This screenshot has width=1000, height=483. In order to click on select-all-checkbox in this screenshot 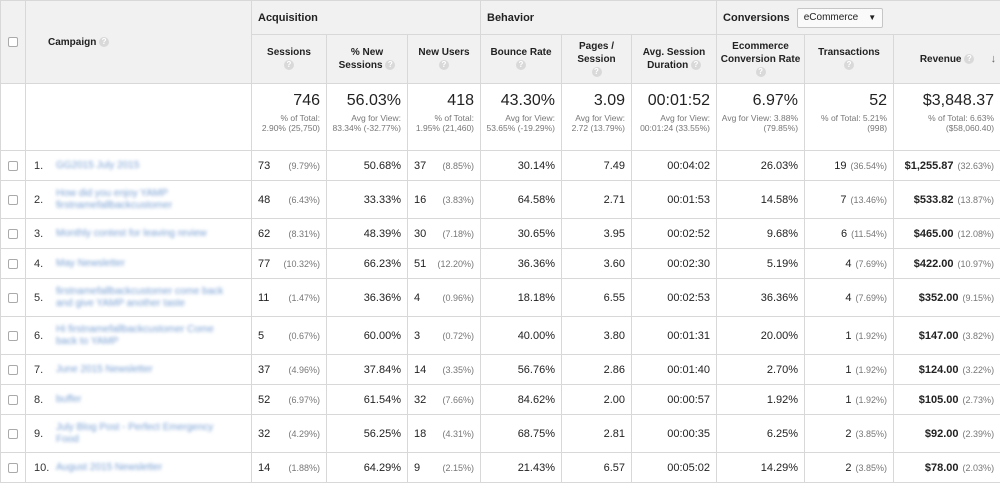, I will do `click(13, 42)`.